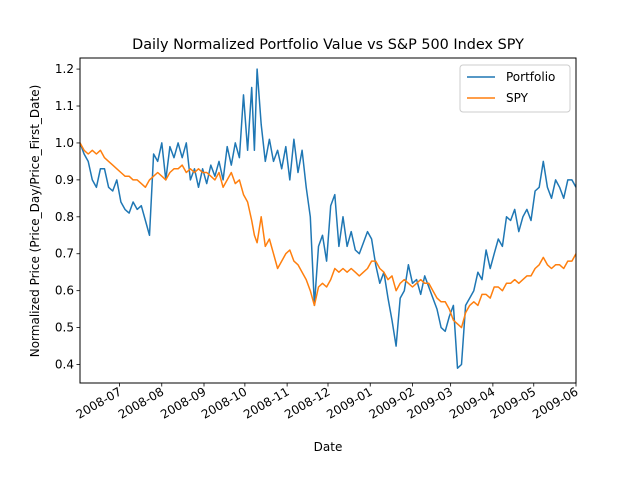 The height and width of the screenshot is (484, 640). I want to click on y-tick-label: 1.2, so click(64, 69).